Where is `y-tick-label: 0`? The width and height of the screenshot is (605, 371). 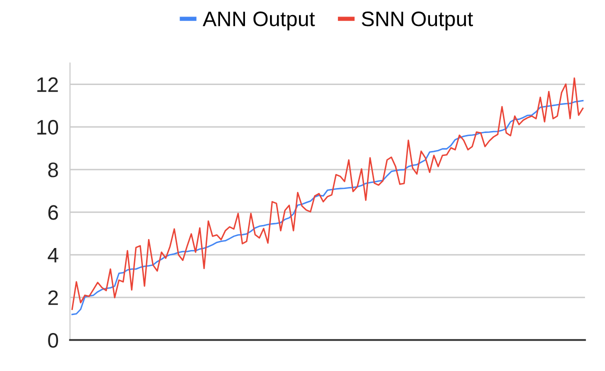
y-tick-label: 0 is located at coordinates (53, 340).